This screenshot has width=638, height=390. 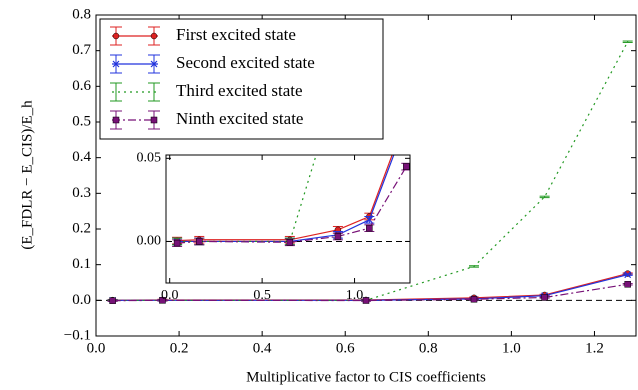 What do you see at coordinates (149, 158) in the screenshot?
I see `y-tick-label: 0.05` at bounding box center [149, 158].